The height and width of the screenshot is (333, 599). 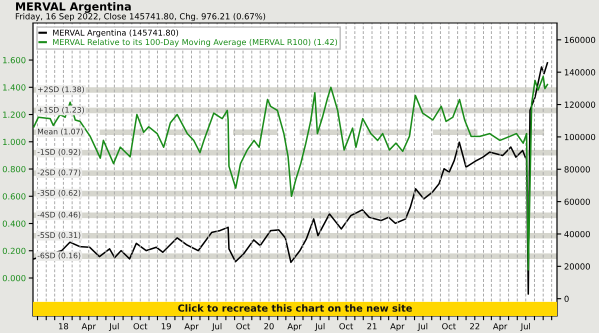 I want to click on chart-subtitle: Friday, 16 Sep 2022, Close 145741.80, Chg. 976.21 (0.67%), so click(x=141, y=17).